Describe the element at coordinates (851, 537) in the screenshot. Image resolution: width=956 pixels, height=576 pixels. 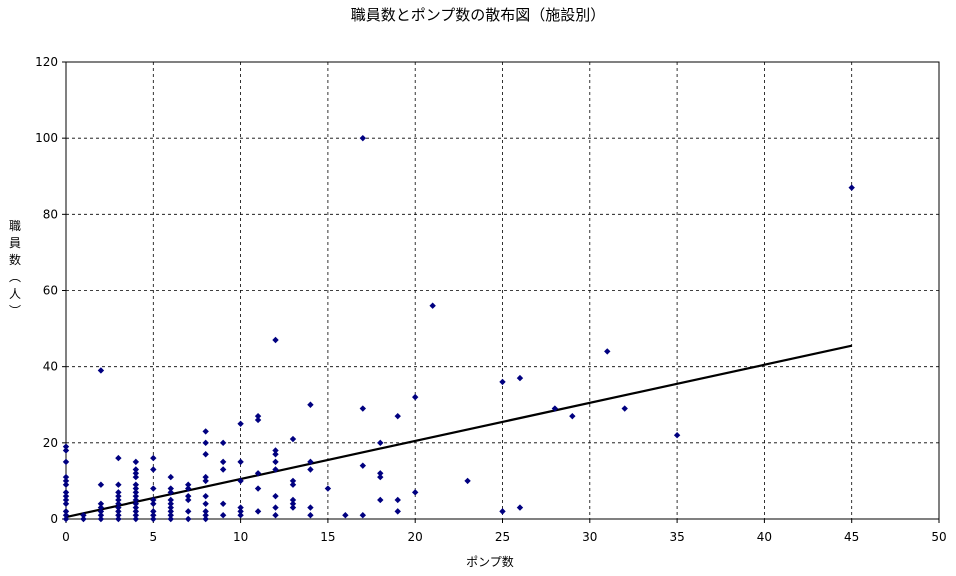
I see `x-tick-label: 45` at that location.